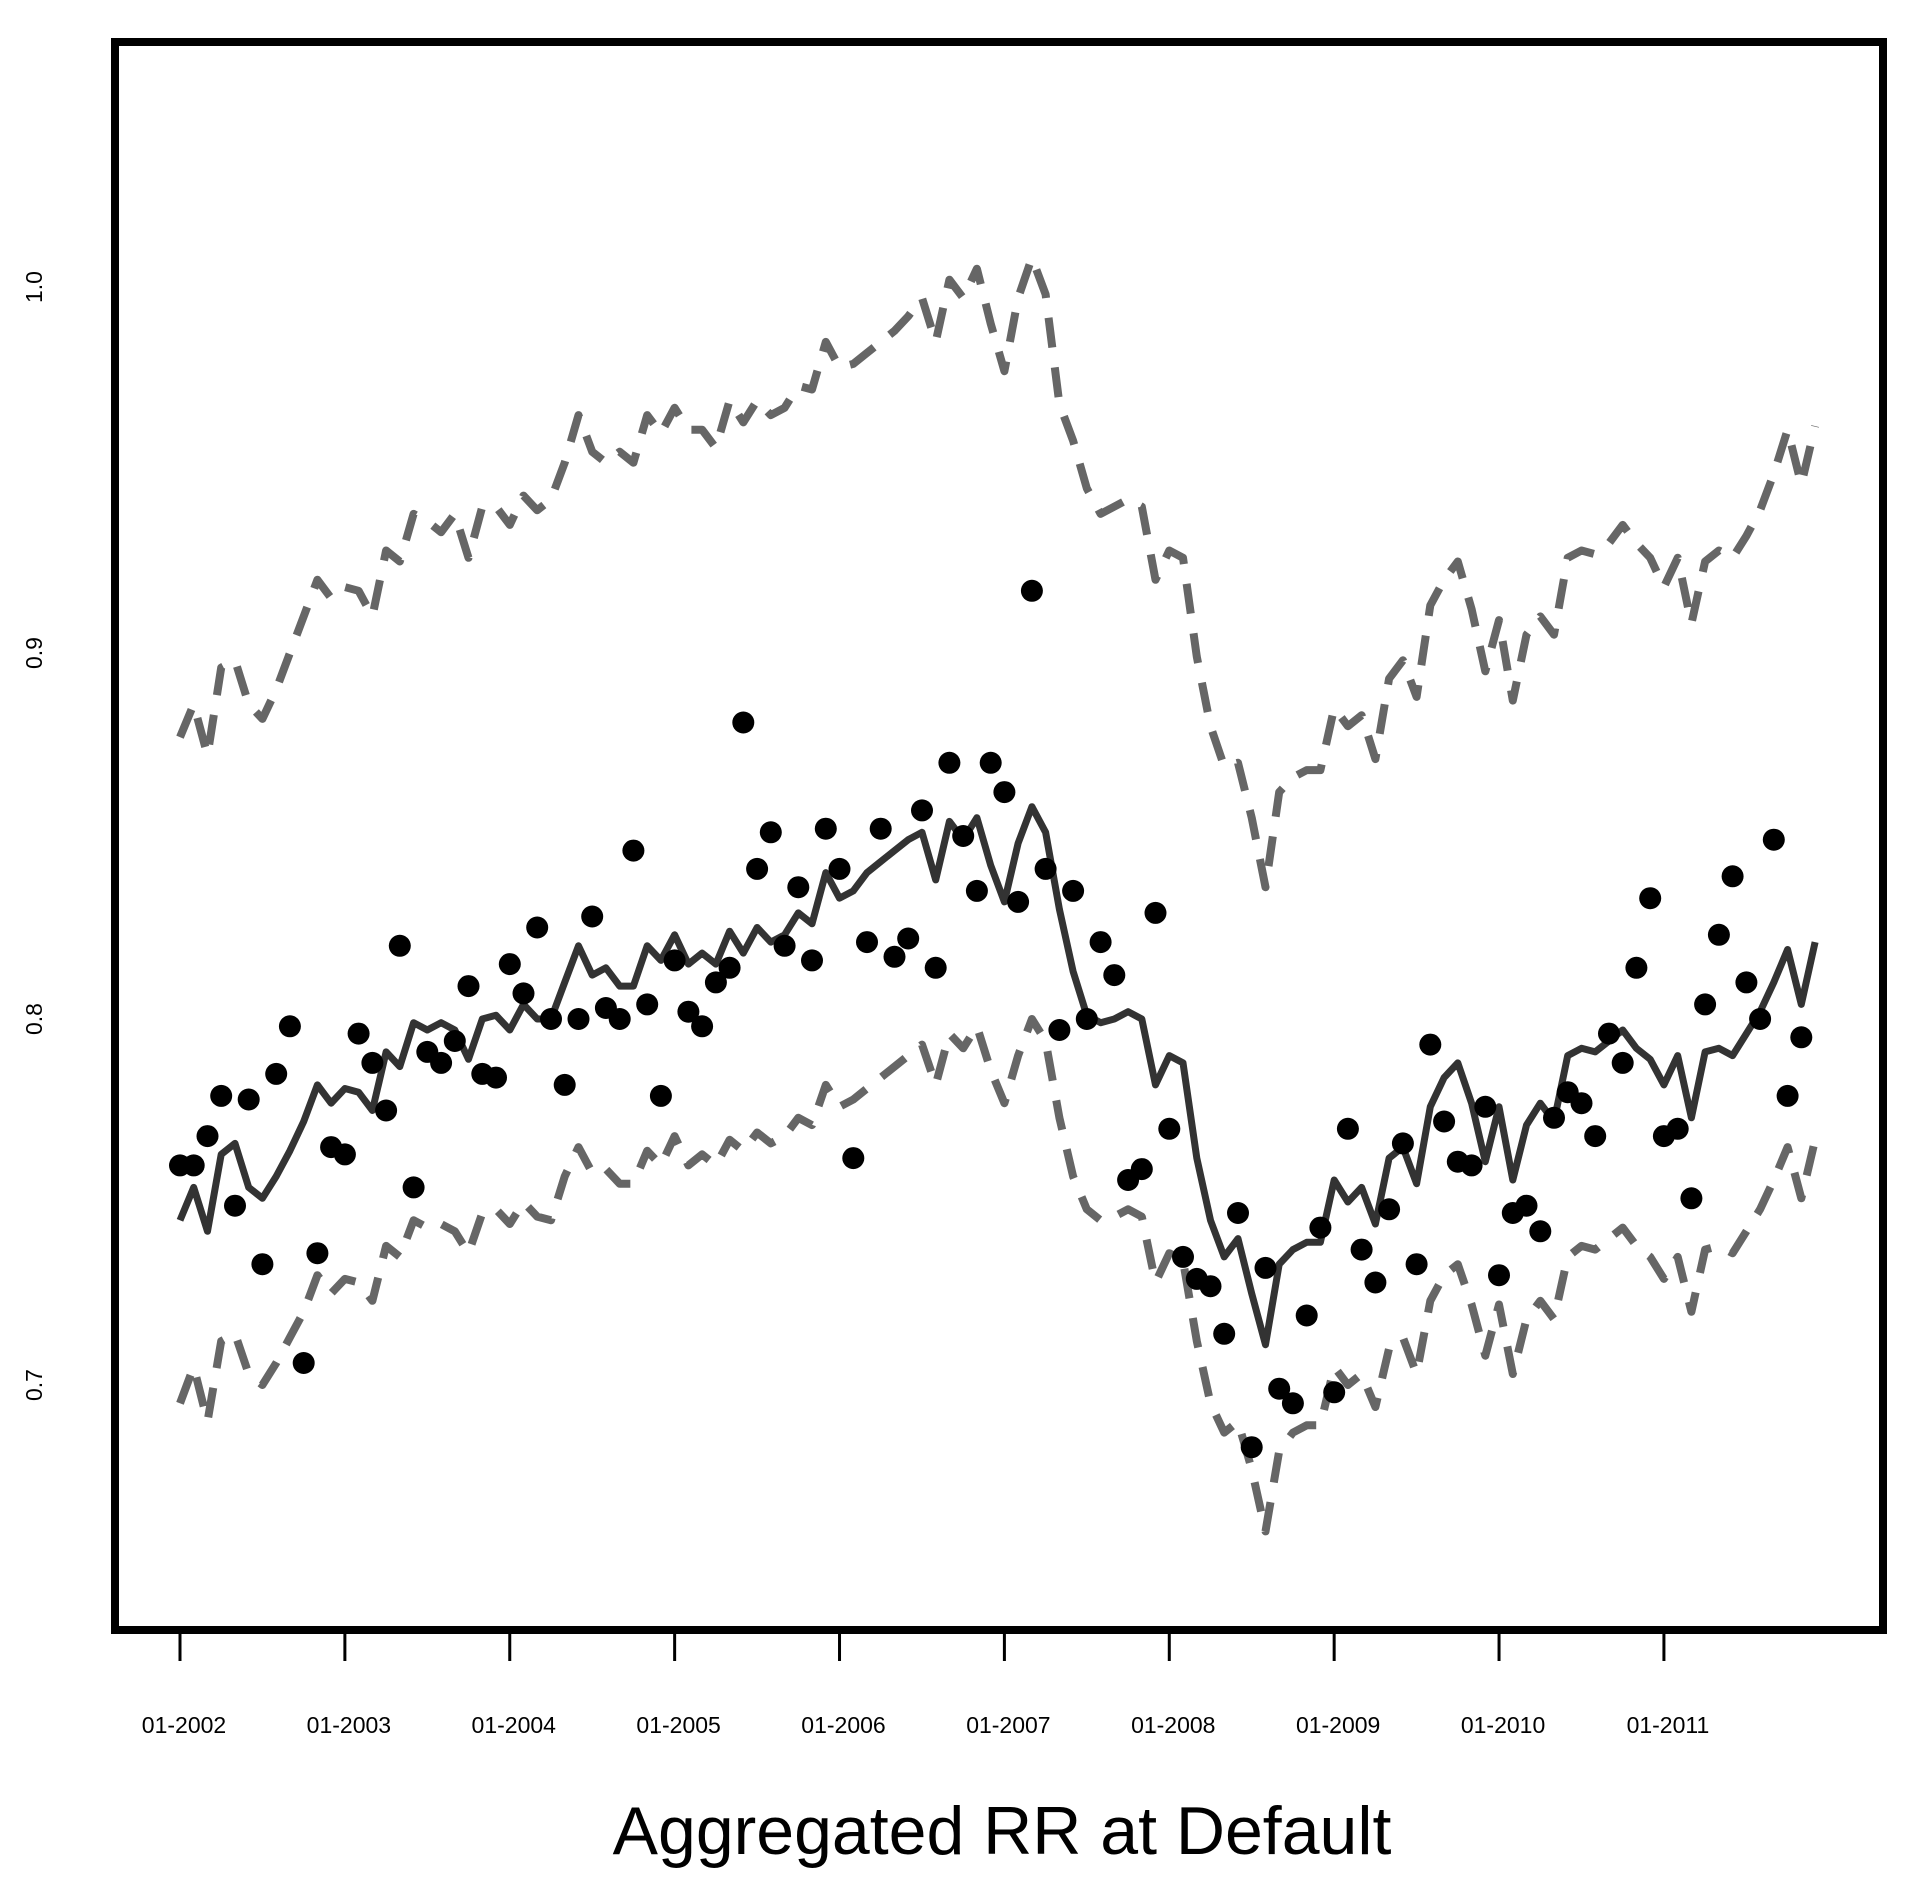  Describe the element at coordinates (1668, 1725) in the screenshot. I see `x-tick-label: 01-2011` at that location.